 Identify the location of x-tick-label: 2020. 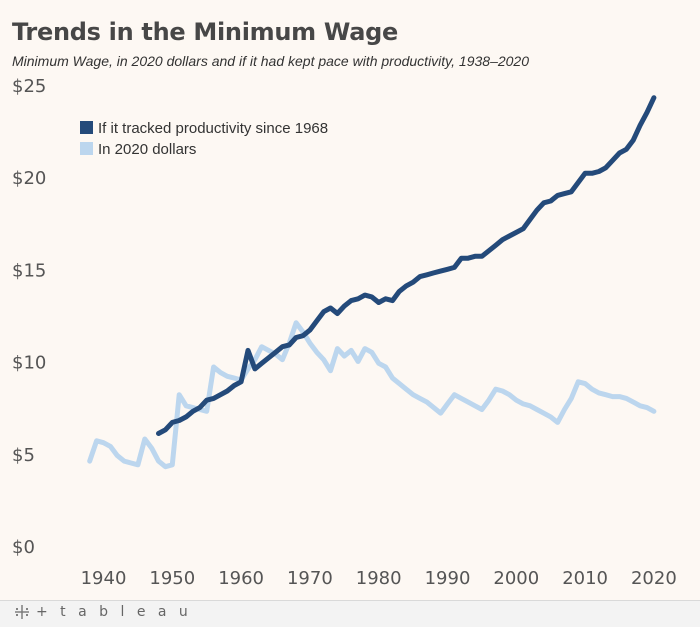
(654, 578).